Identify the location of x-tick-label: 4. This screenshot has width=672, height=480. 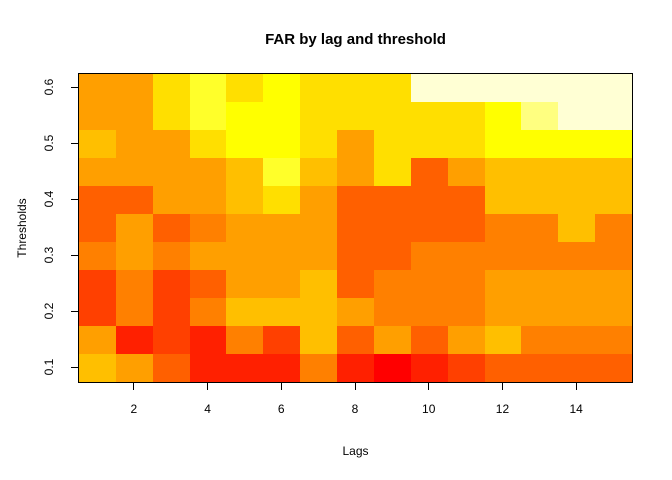
(207, 409).